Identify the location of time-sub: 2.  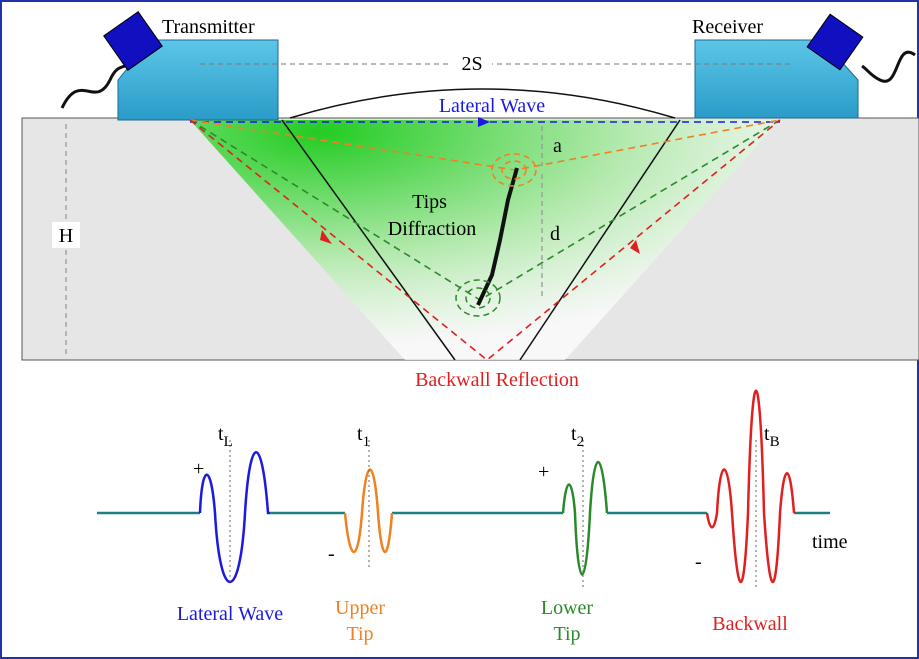
(581, 442).